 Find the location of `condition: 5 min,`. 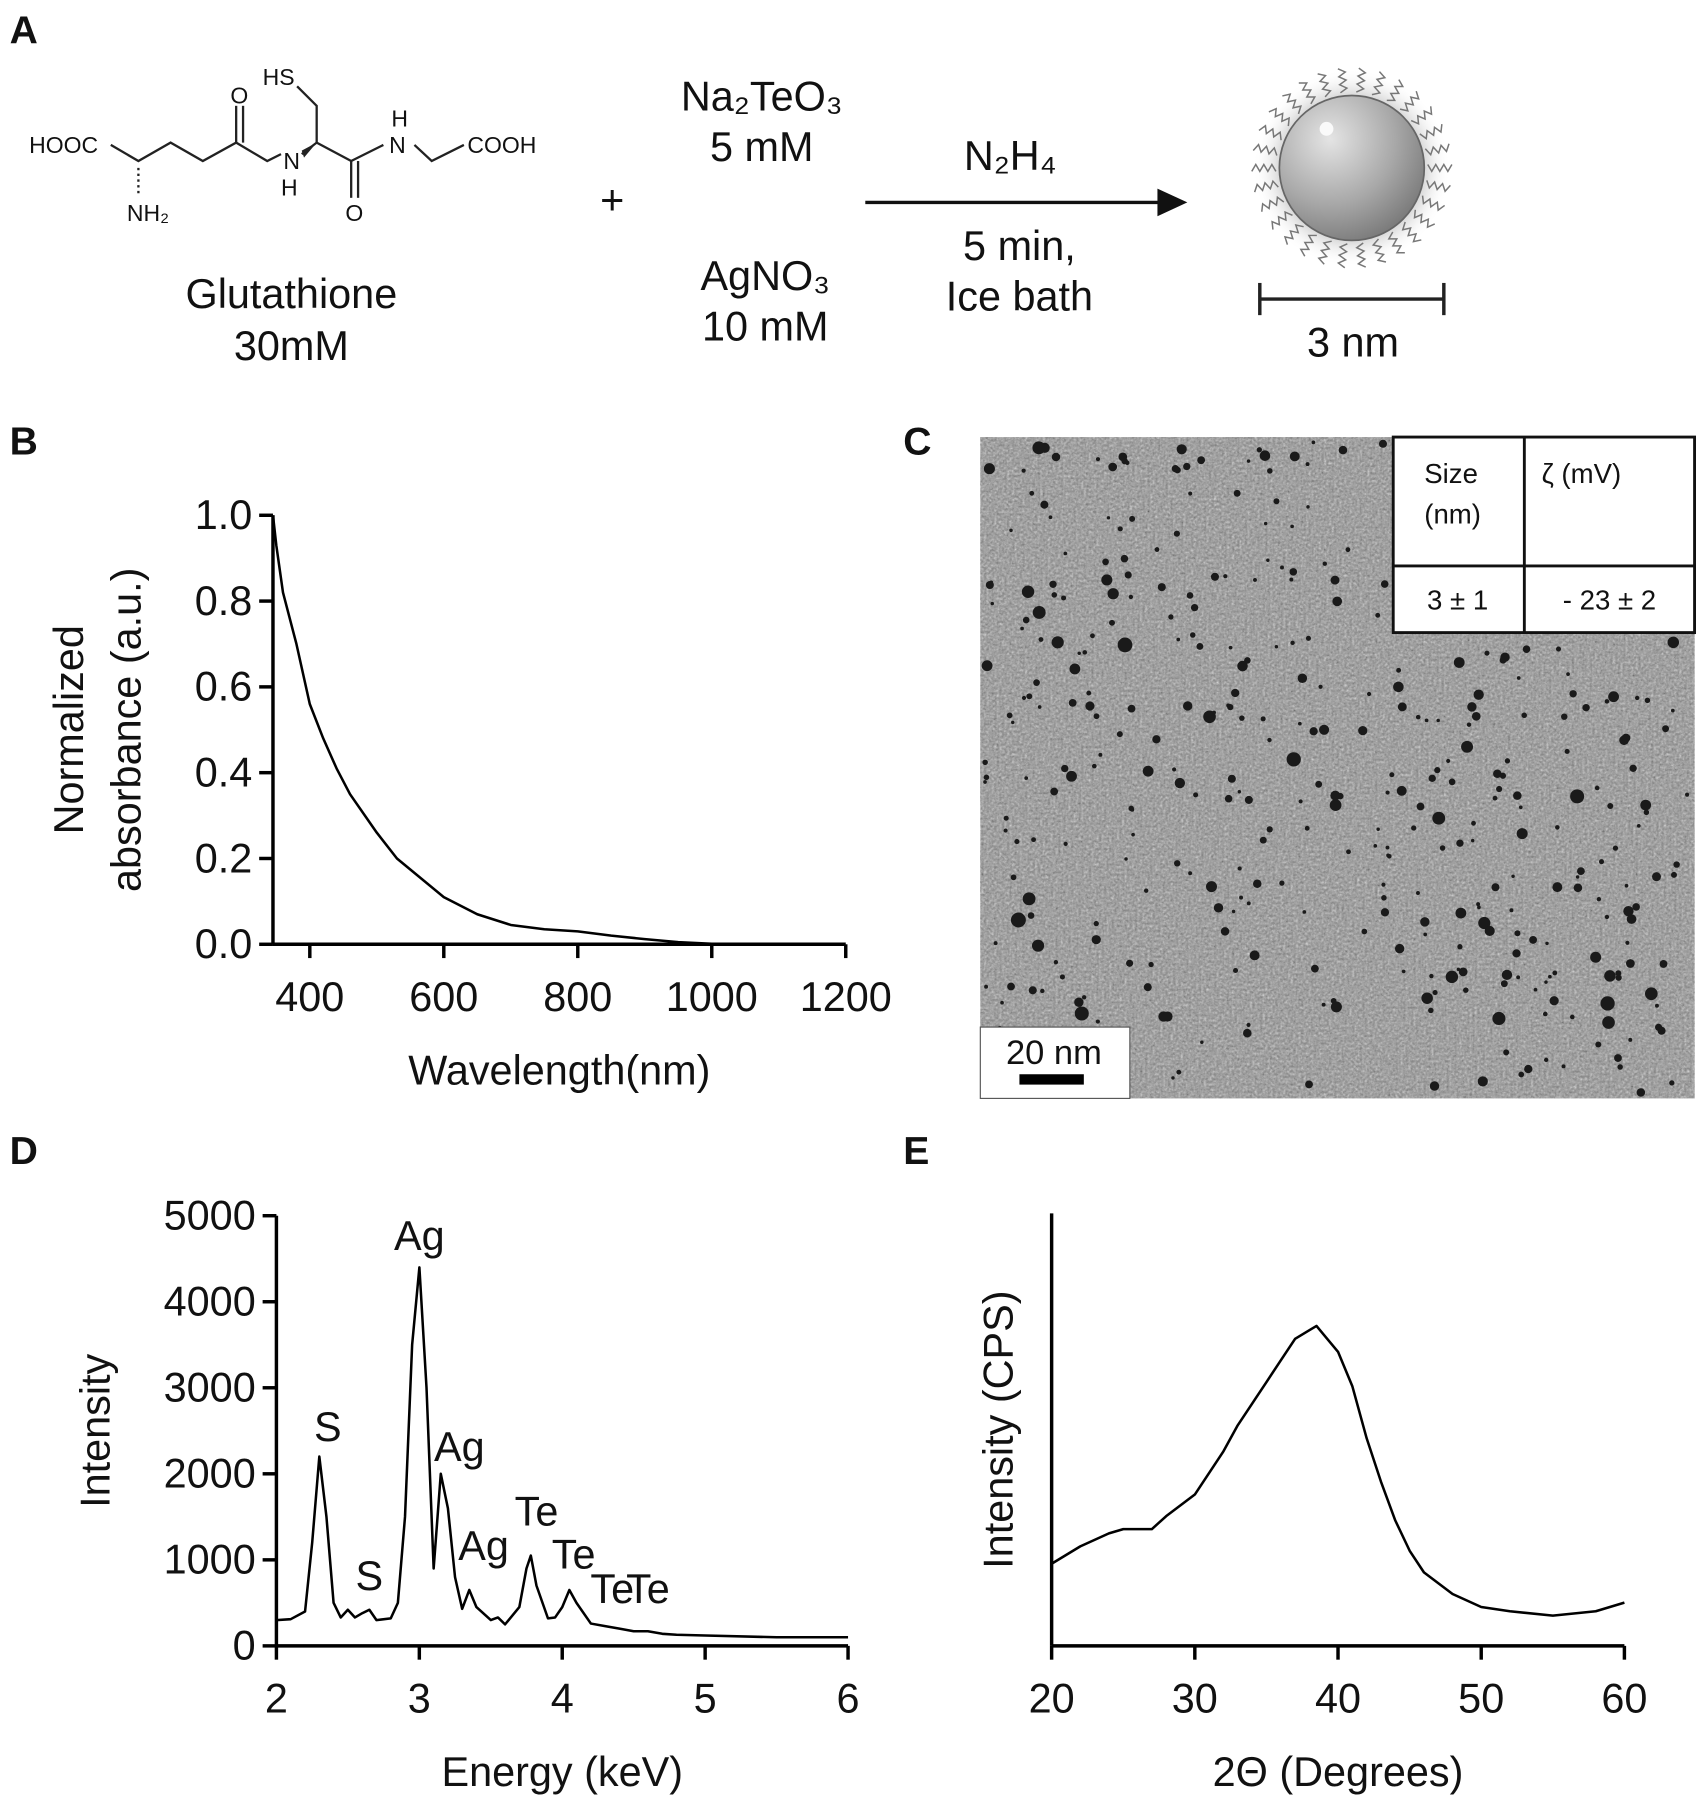

condition: 5 min, is located at coordinates (1019, 246).